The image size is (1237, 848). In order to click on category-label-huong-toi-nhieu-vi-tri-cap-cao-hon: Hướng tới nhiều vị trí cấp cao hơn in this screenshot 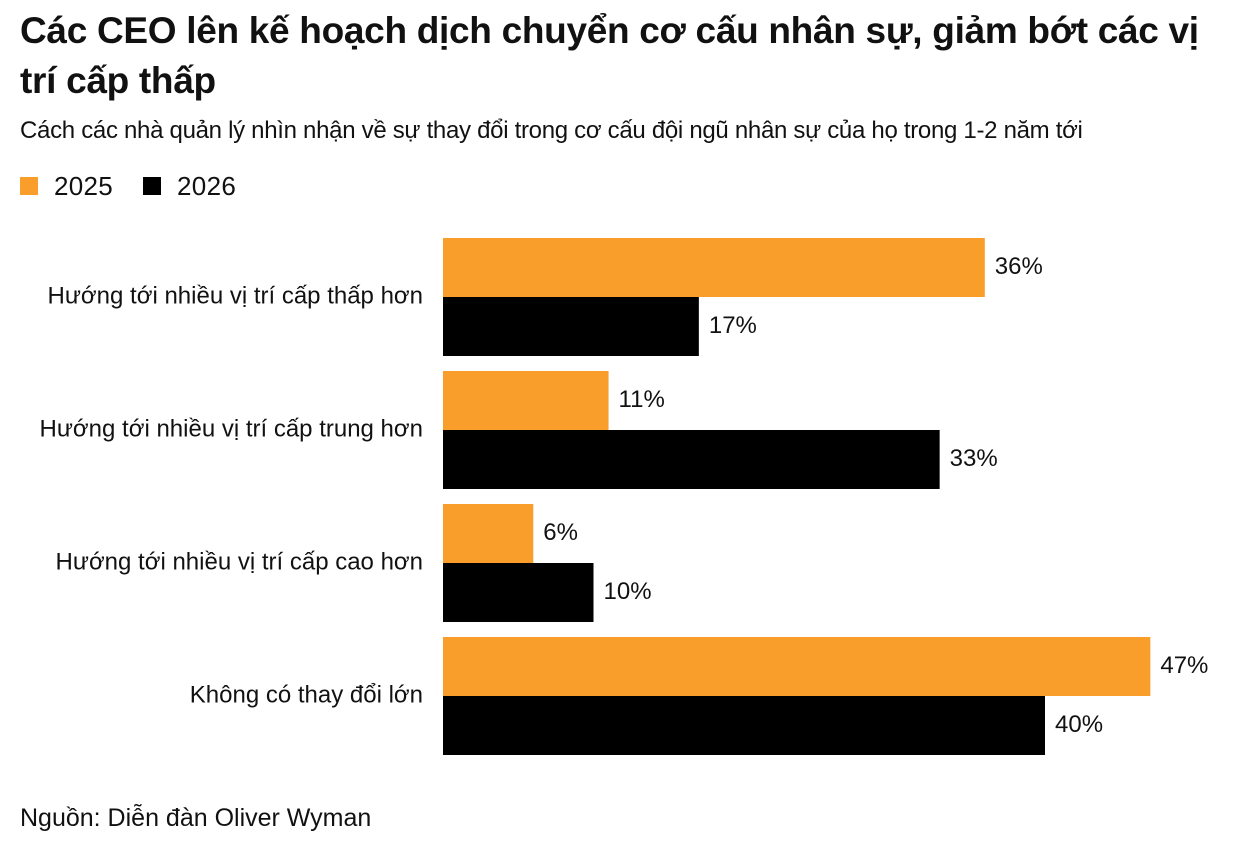, I will do `click(239, 561)`.